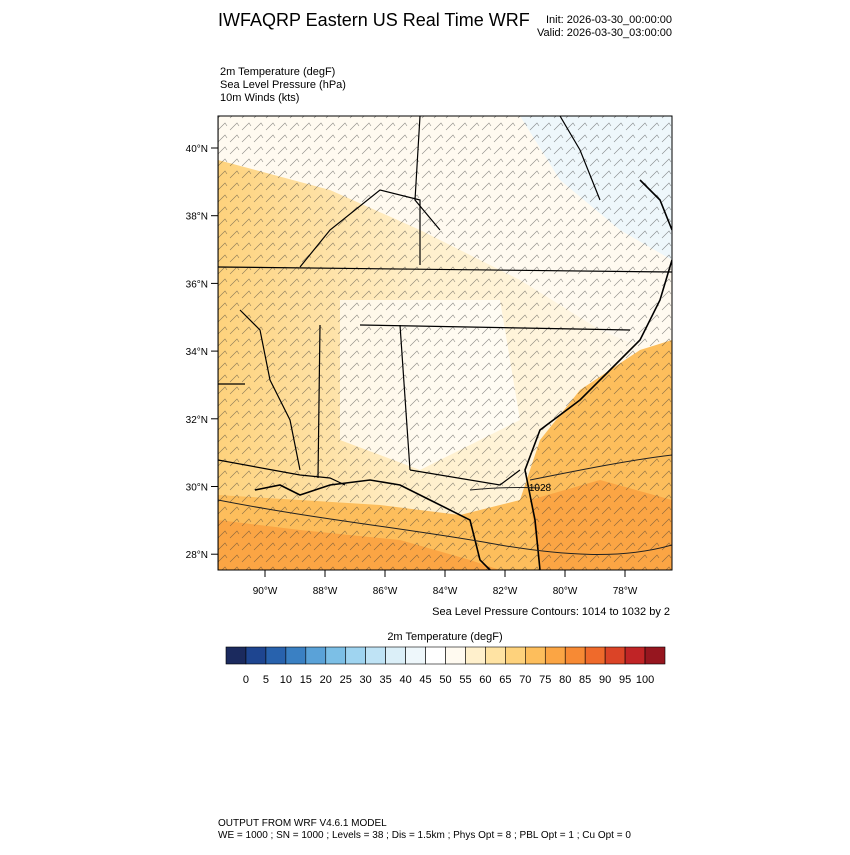 This screenshot has height=855, width=850. I want to click on field-label: 2m Temperature (degF), so click(277, 72).